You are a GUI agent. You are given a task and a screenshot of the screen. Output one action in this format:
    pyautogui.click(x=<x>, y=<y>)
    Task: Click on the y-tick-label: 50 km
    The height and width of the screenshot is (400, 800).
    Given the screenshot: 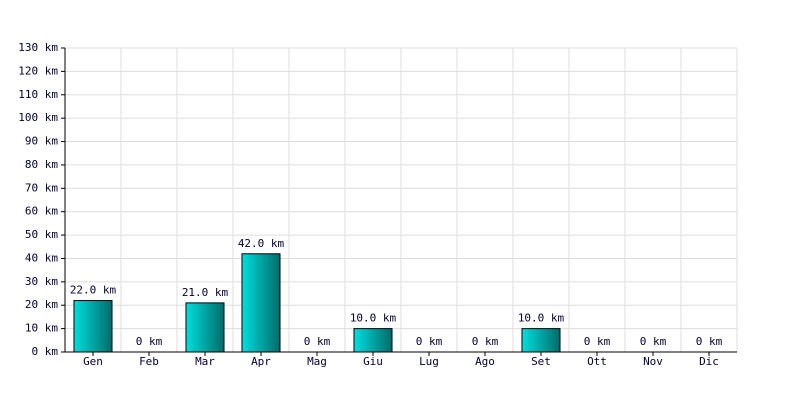 What is the action you would take?
    pyautogui.click(x=41, y=234)
    